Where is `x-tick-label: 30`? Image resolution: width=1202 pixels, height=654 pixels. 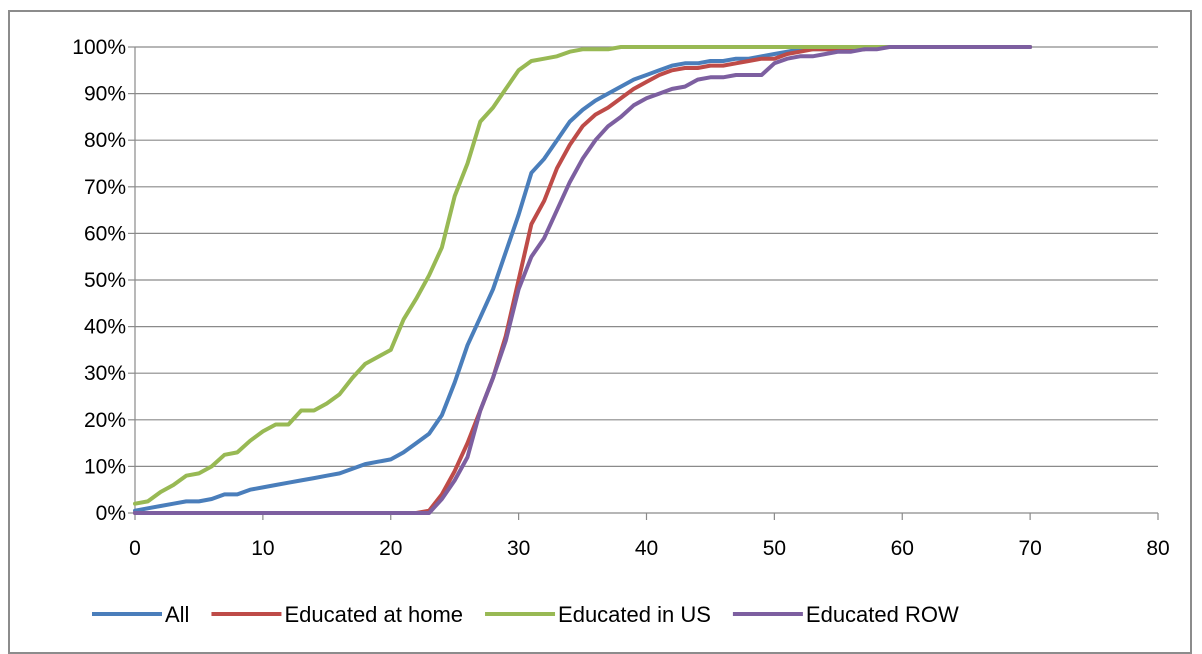 x-tick-label: 30 is located at coordinates (518, 548).